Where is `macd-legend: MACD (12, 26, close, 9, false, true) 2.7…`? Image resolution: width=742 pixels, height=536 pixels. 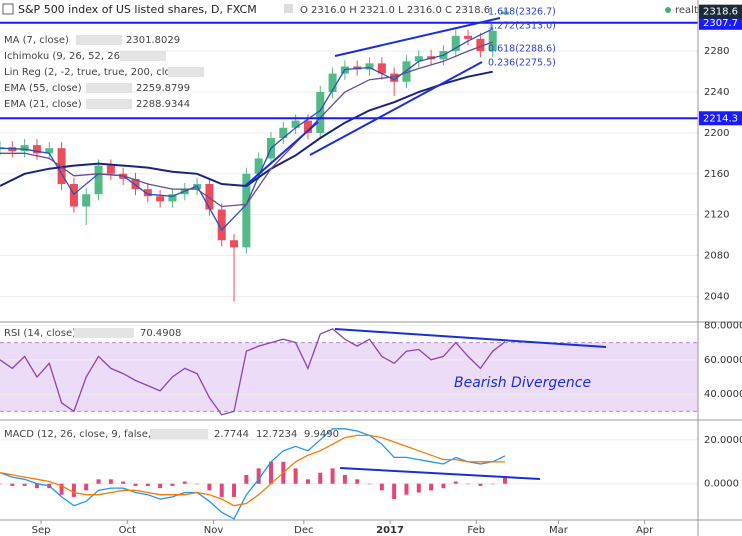 macd-legend: MACD (12, 26, close, 9, false, true) 2.7… is located at coordinates (171, 434).